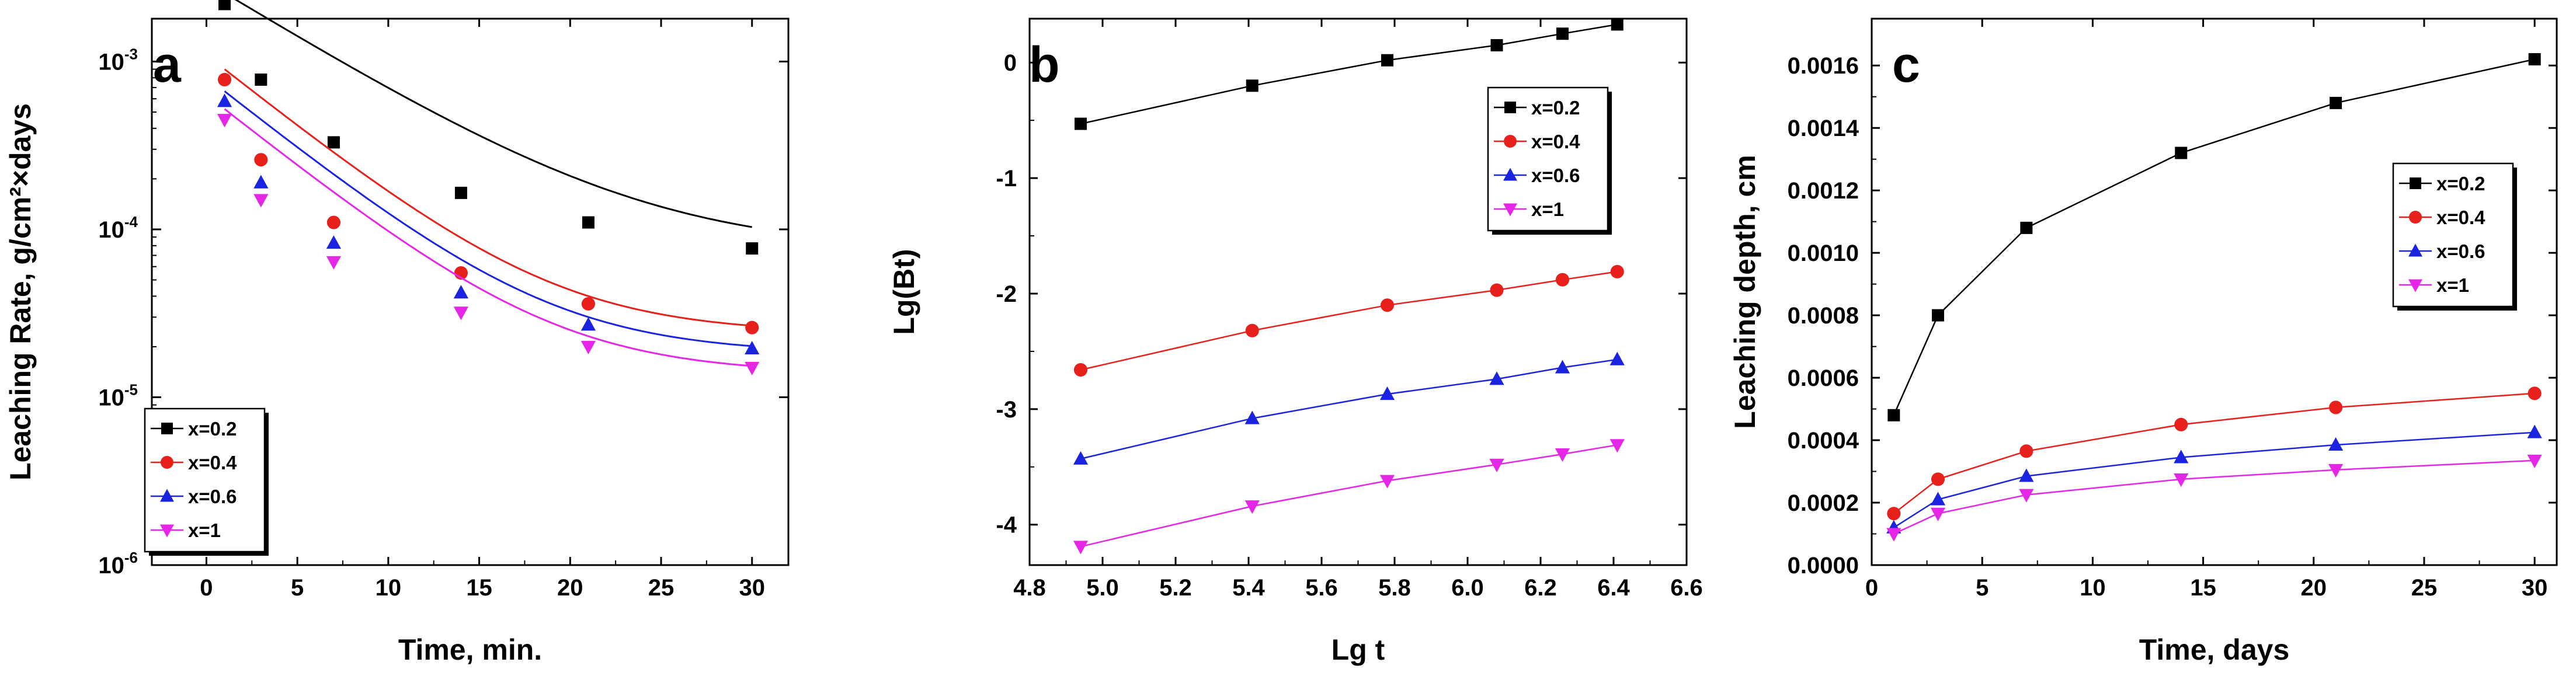 This screenshot has width=2576, height=683. I want to click on y-tick-label: -1, so click(1006, 179).